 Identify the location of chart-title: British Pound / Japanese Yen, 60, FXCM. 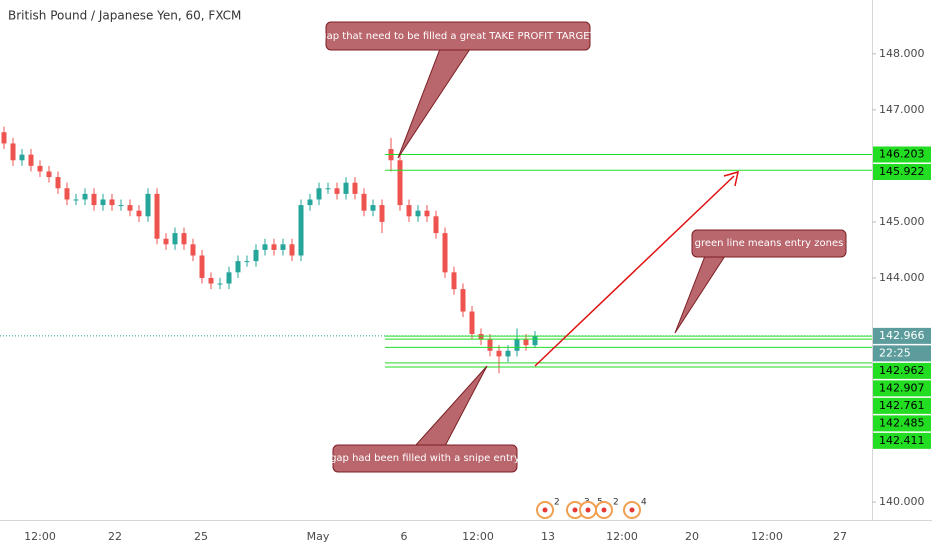
(124, 16).